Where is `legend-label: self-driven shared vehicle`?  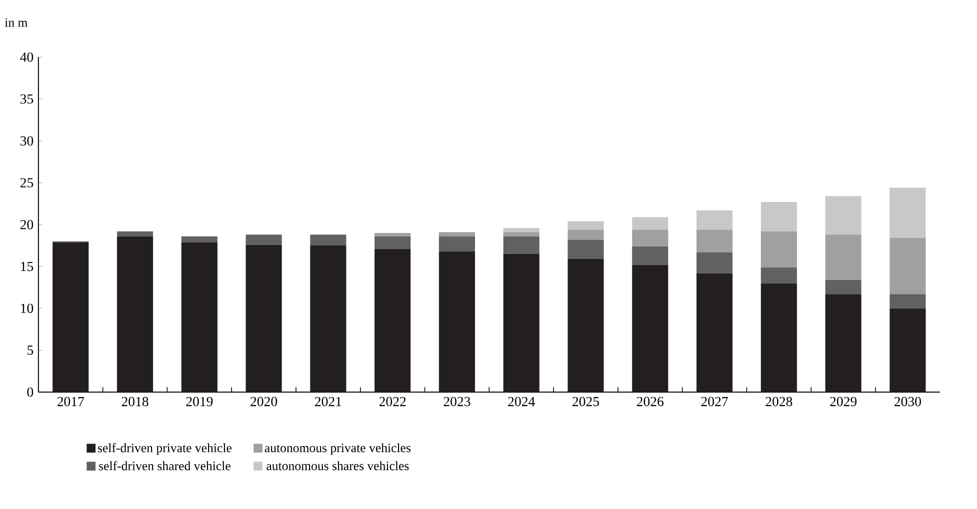 legend-label: self-driven shared vehicle is located at coordinates (164, 465).